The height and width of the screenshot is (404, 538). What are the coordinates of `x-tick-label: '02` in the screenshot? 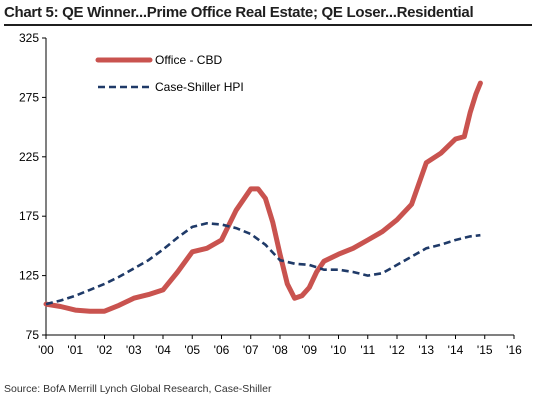 It's located at (105, 350).